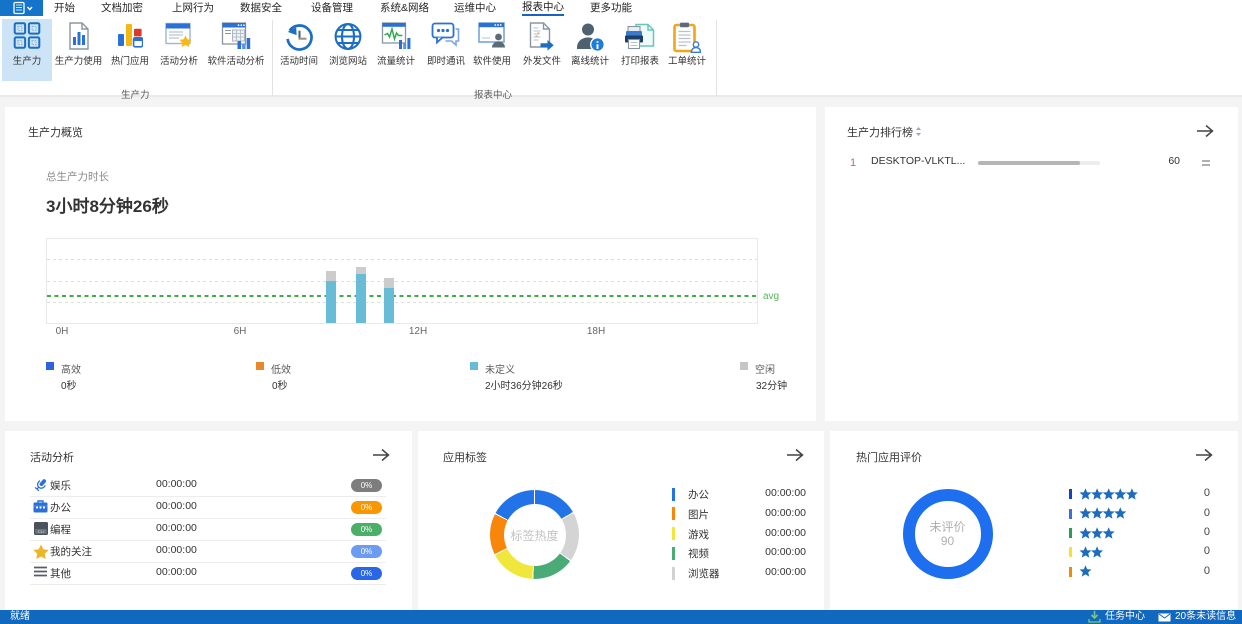 The image size is (1242, 624). I want to click on svg-text: CLI, so click(41, 531).